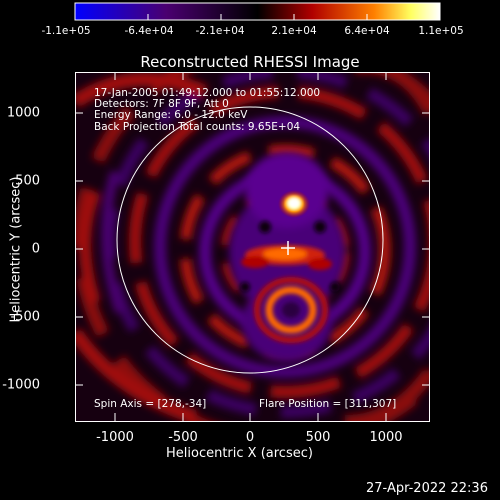 This screenshot has width=500, height=500. What do you see at coordinates (16, 249) in the screenshot?
I see `y-axis-label: Heliocentric Y (arcsec)` at bounding box center [16, 249].